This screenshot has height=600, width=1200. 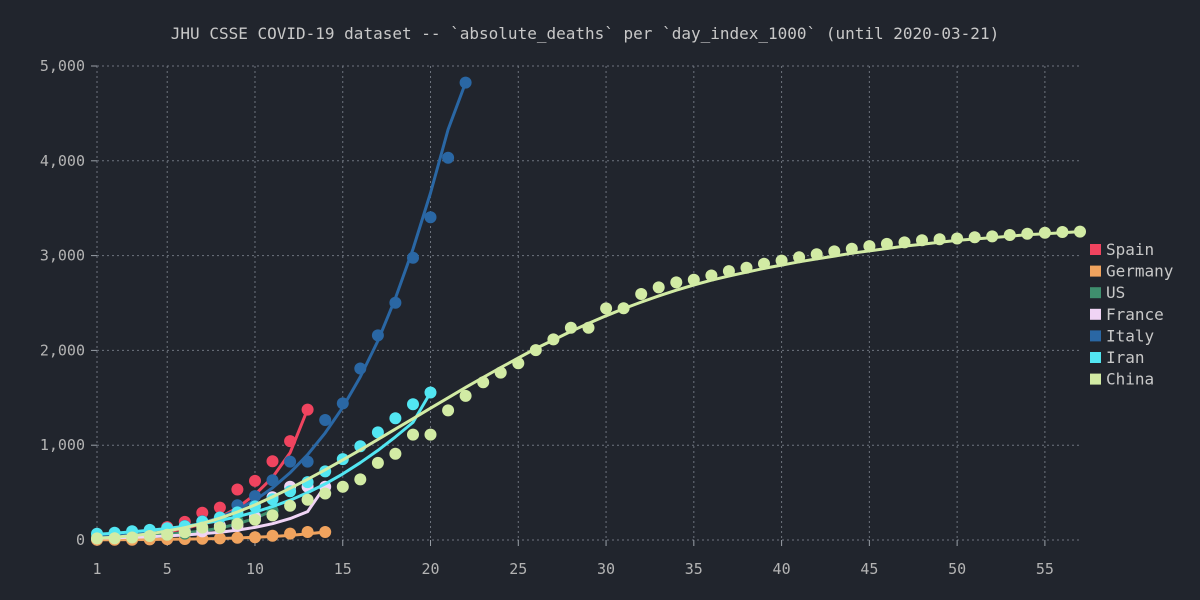 What do you see at coordinates (264, 463) in the screenshot?
I see `series-iran` at bounding box center [264, 463].